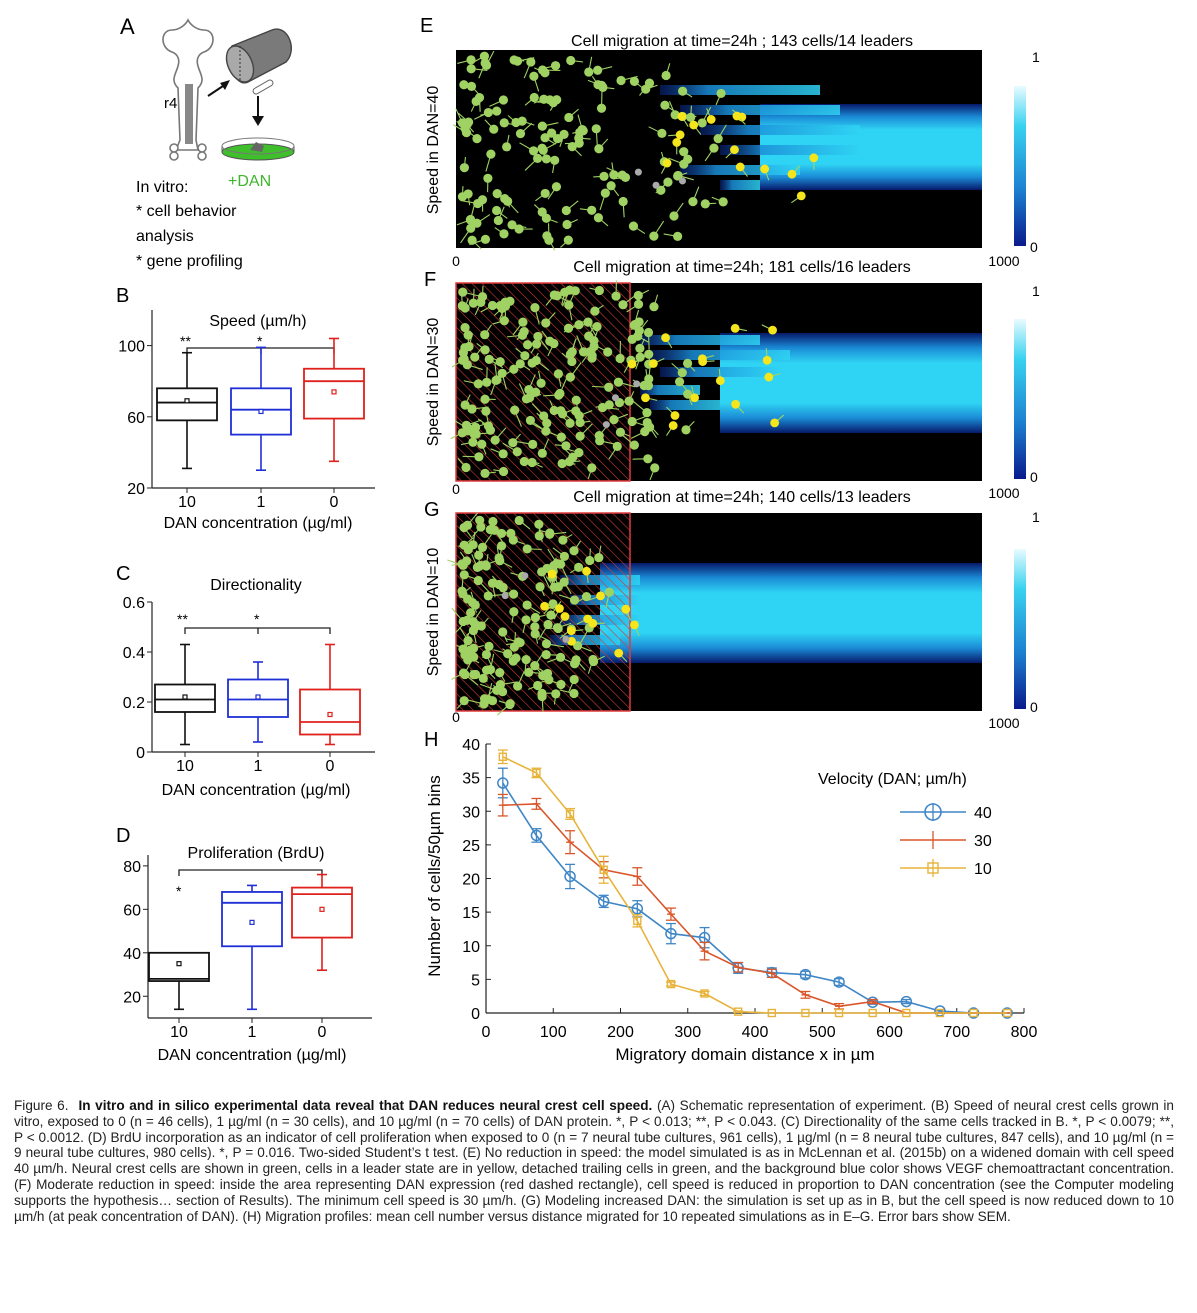 This screenshot has height=1313, width=1197. I want to click on panel-label-f: F, so click(430, 280).